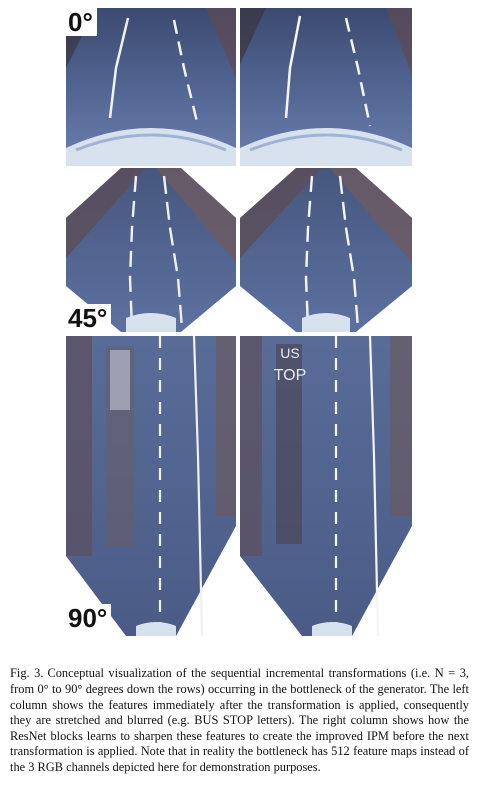 The height and width of the screenshot is (812, 479). I want to click on road-image-row2-left, so click(151, 250).